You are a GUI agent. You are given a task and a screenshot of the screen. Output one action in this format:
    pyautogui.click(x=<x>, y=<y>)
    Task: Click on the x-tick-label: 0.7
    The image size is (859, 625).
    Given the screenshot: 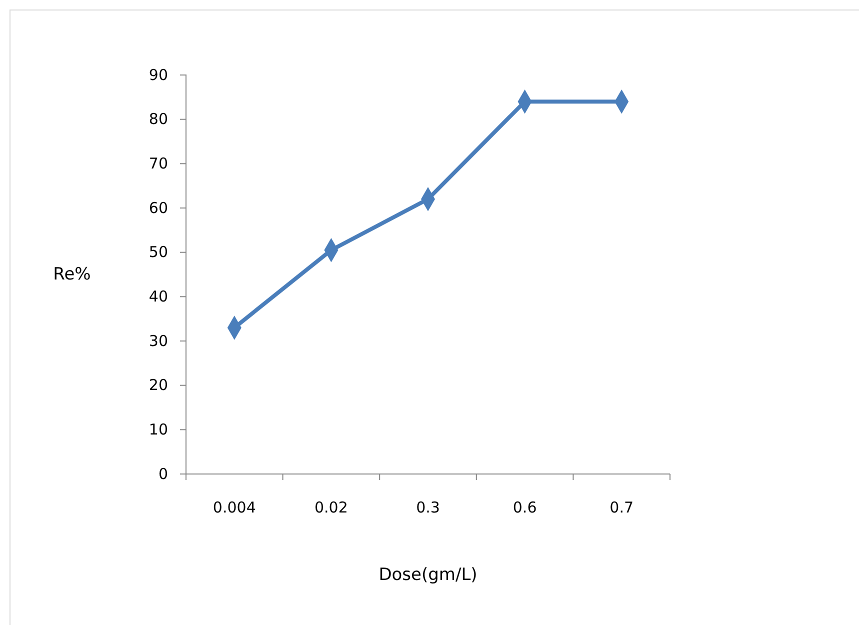 What is the action you would take?
    pyautogui.click(x=622, y=507)
    